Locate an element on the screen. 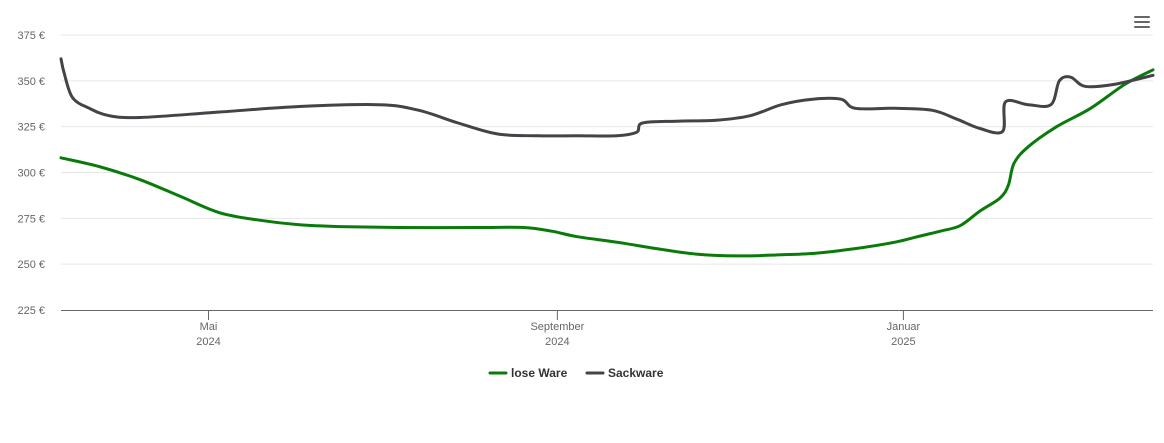  legend-label: lose Ware is located at coordinates (539, 373).